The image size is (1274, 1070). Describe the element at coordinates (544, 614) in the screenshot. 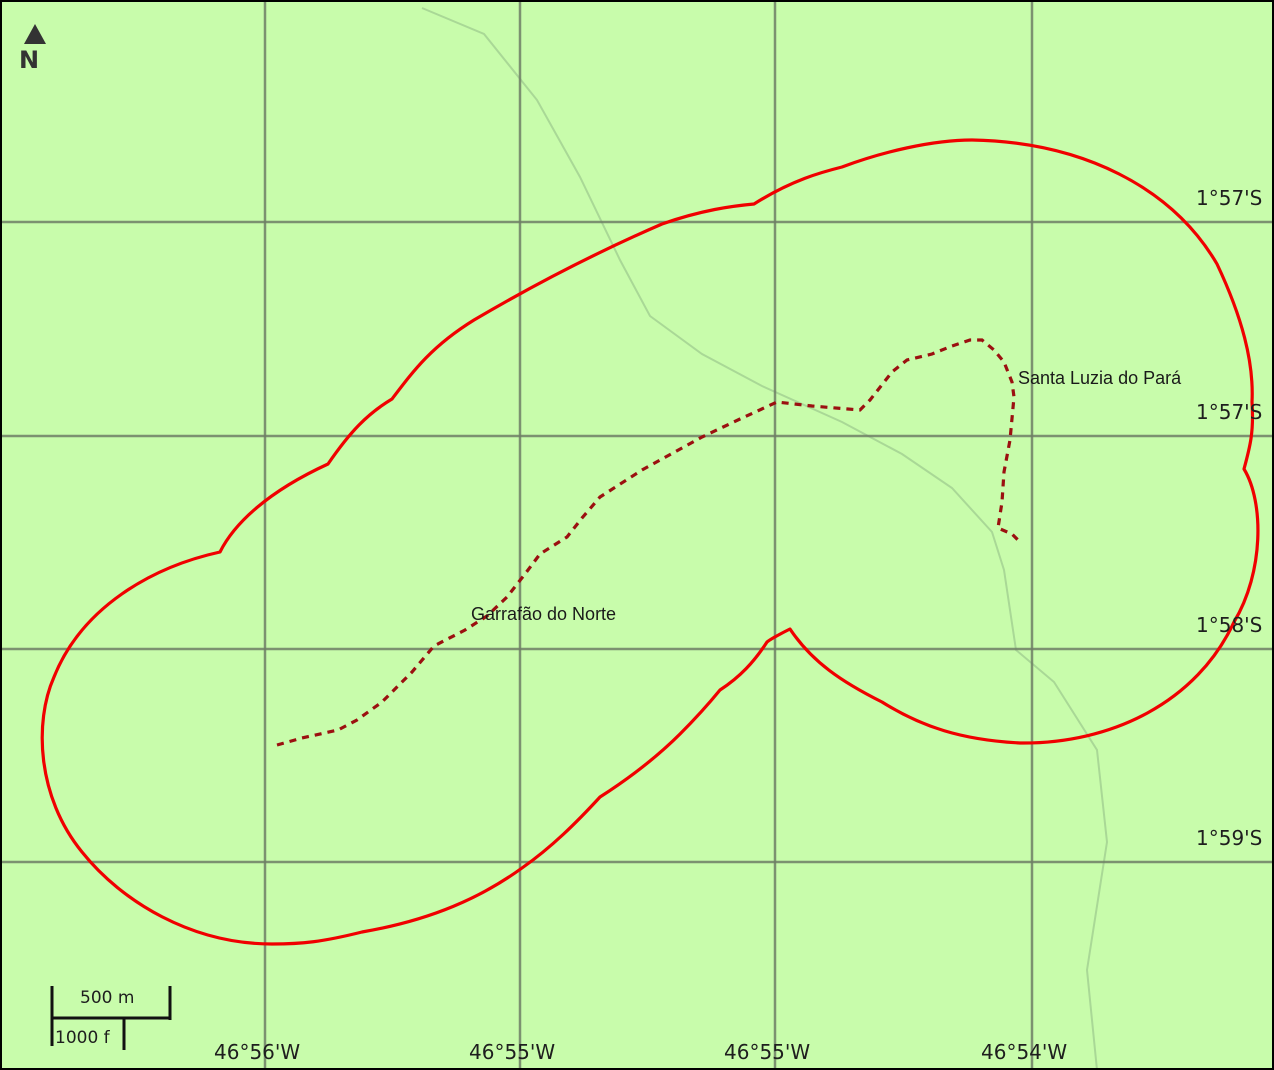

I see `place-label-garrafao: Garrafão do Norte` at that location.